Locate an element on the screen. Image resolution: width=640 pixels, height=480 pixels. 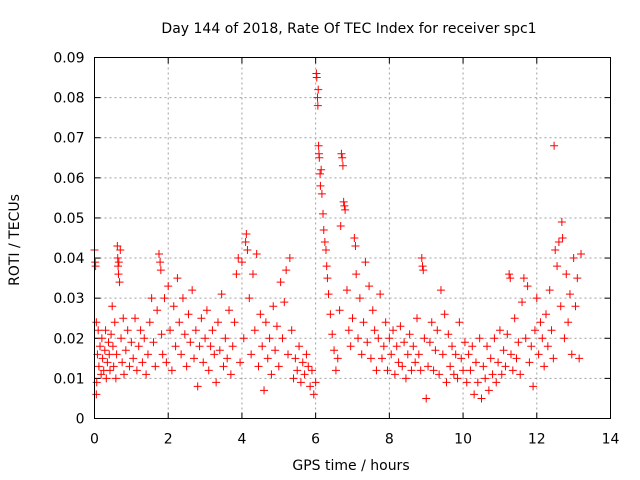
x-tick-label: 6 is located at coordinates (315, 440).